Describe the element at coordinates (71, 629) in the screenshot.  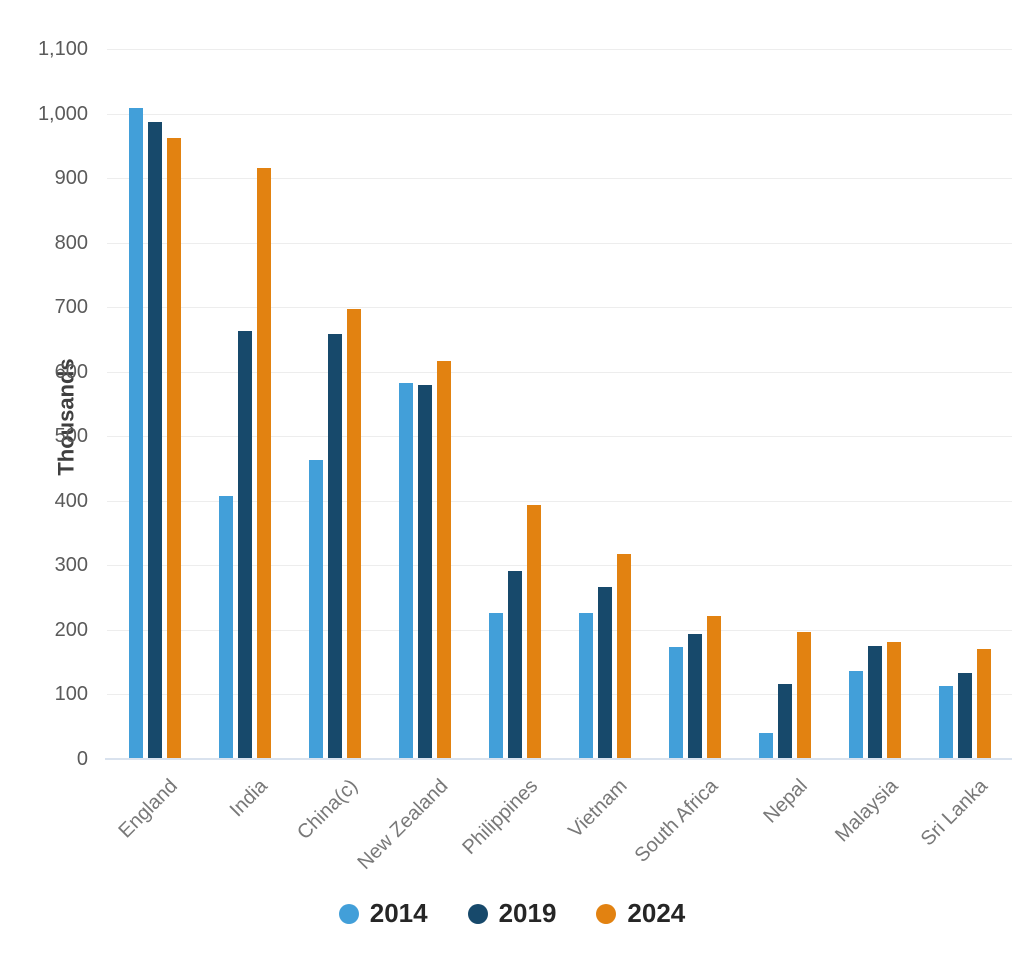
I see `y-tick-label-200: 200` at that location.